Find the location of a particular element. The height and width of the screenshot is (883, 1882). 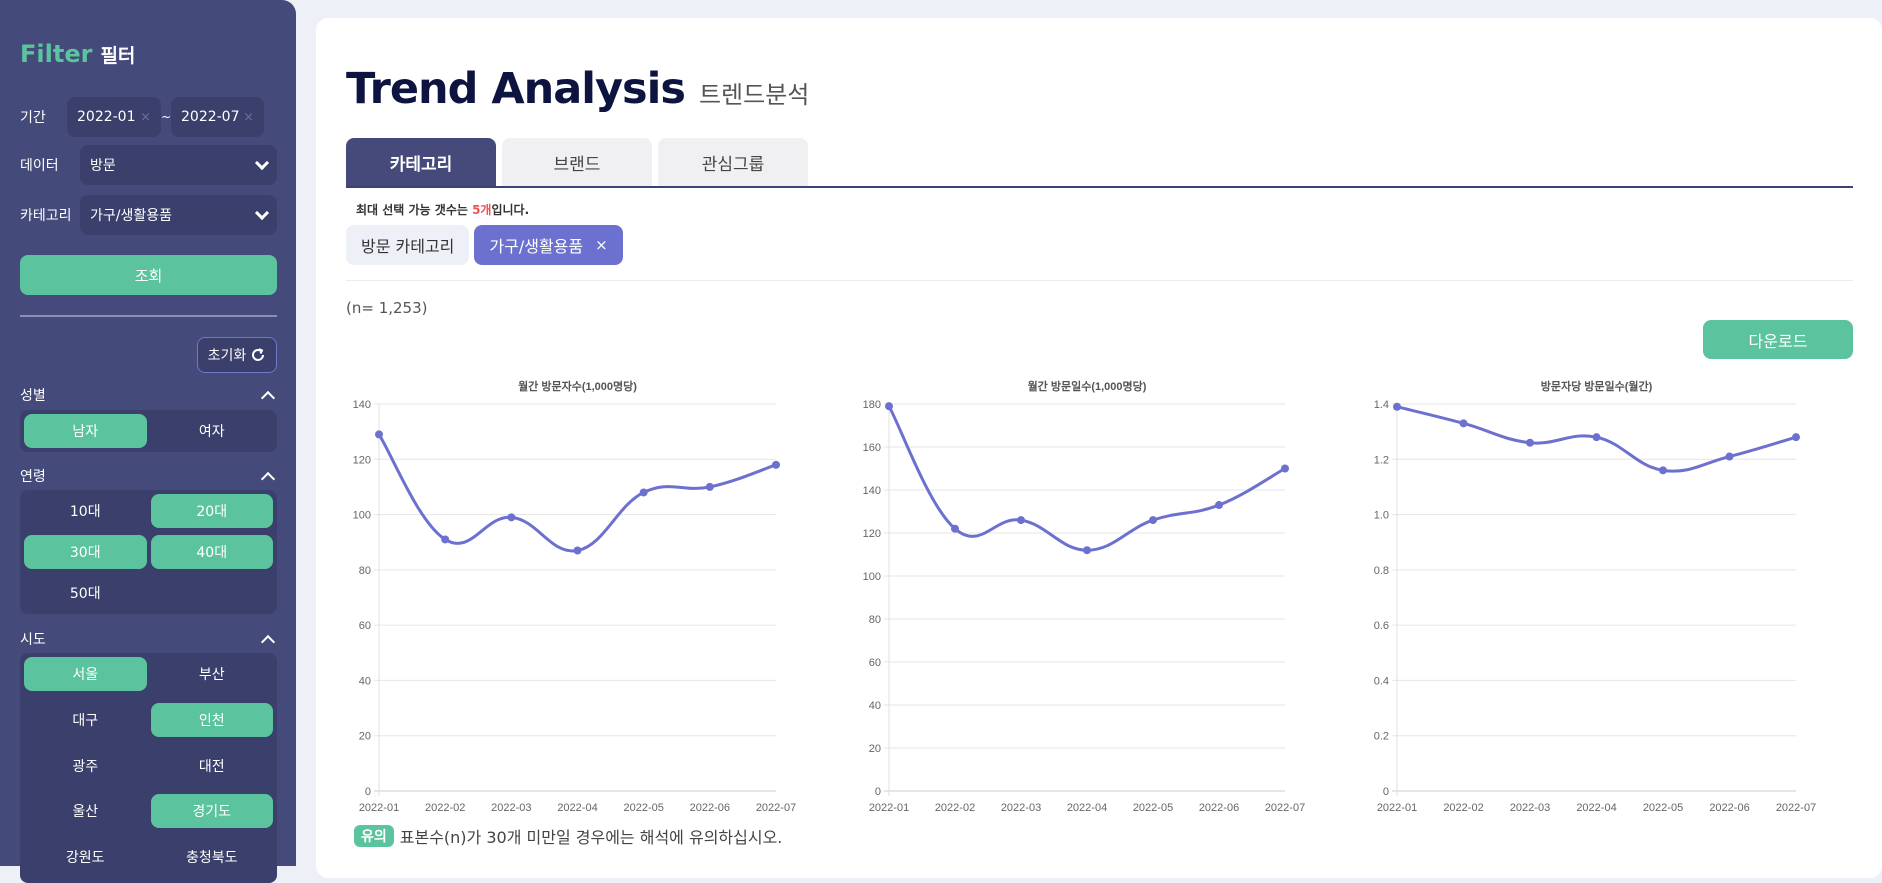

category-select: 가구/생활용품 is located at coordinates (178, 215).